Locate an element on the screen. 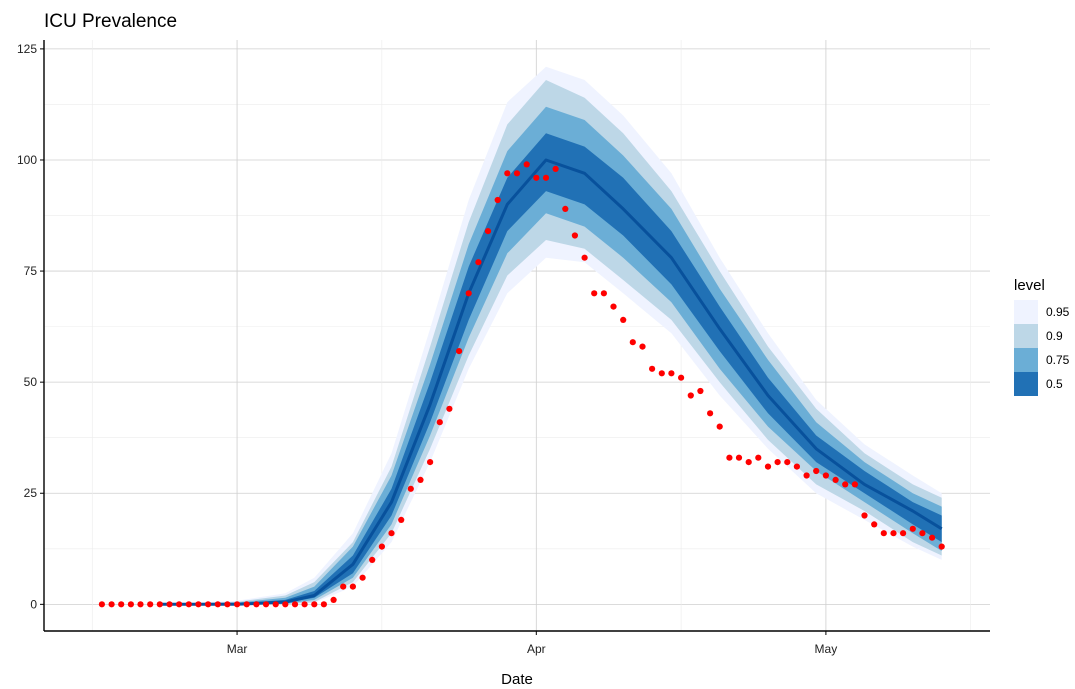 This screenshot has width=1075, height=689. x-tick-label: Mar is located at coordinates (237, 649).